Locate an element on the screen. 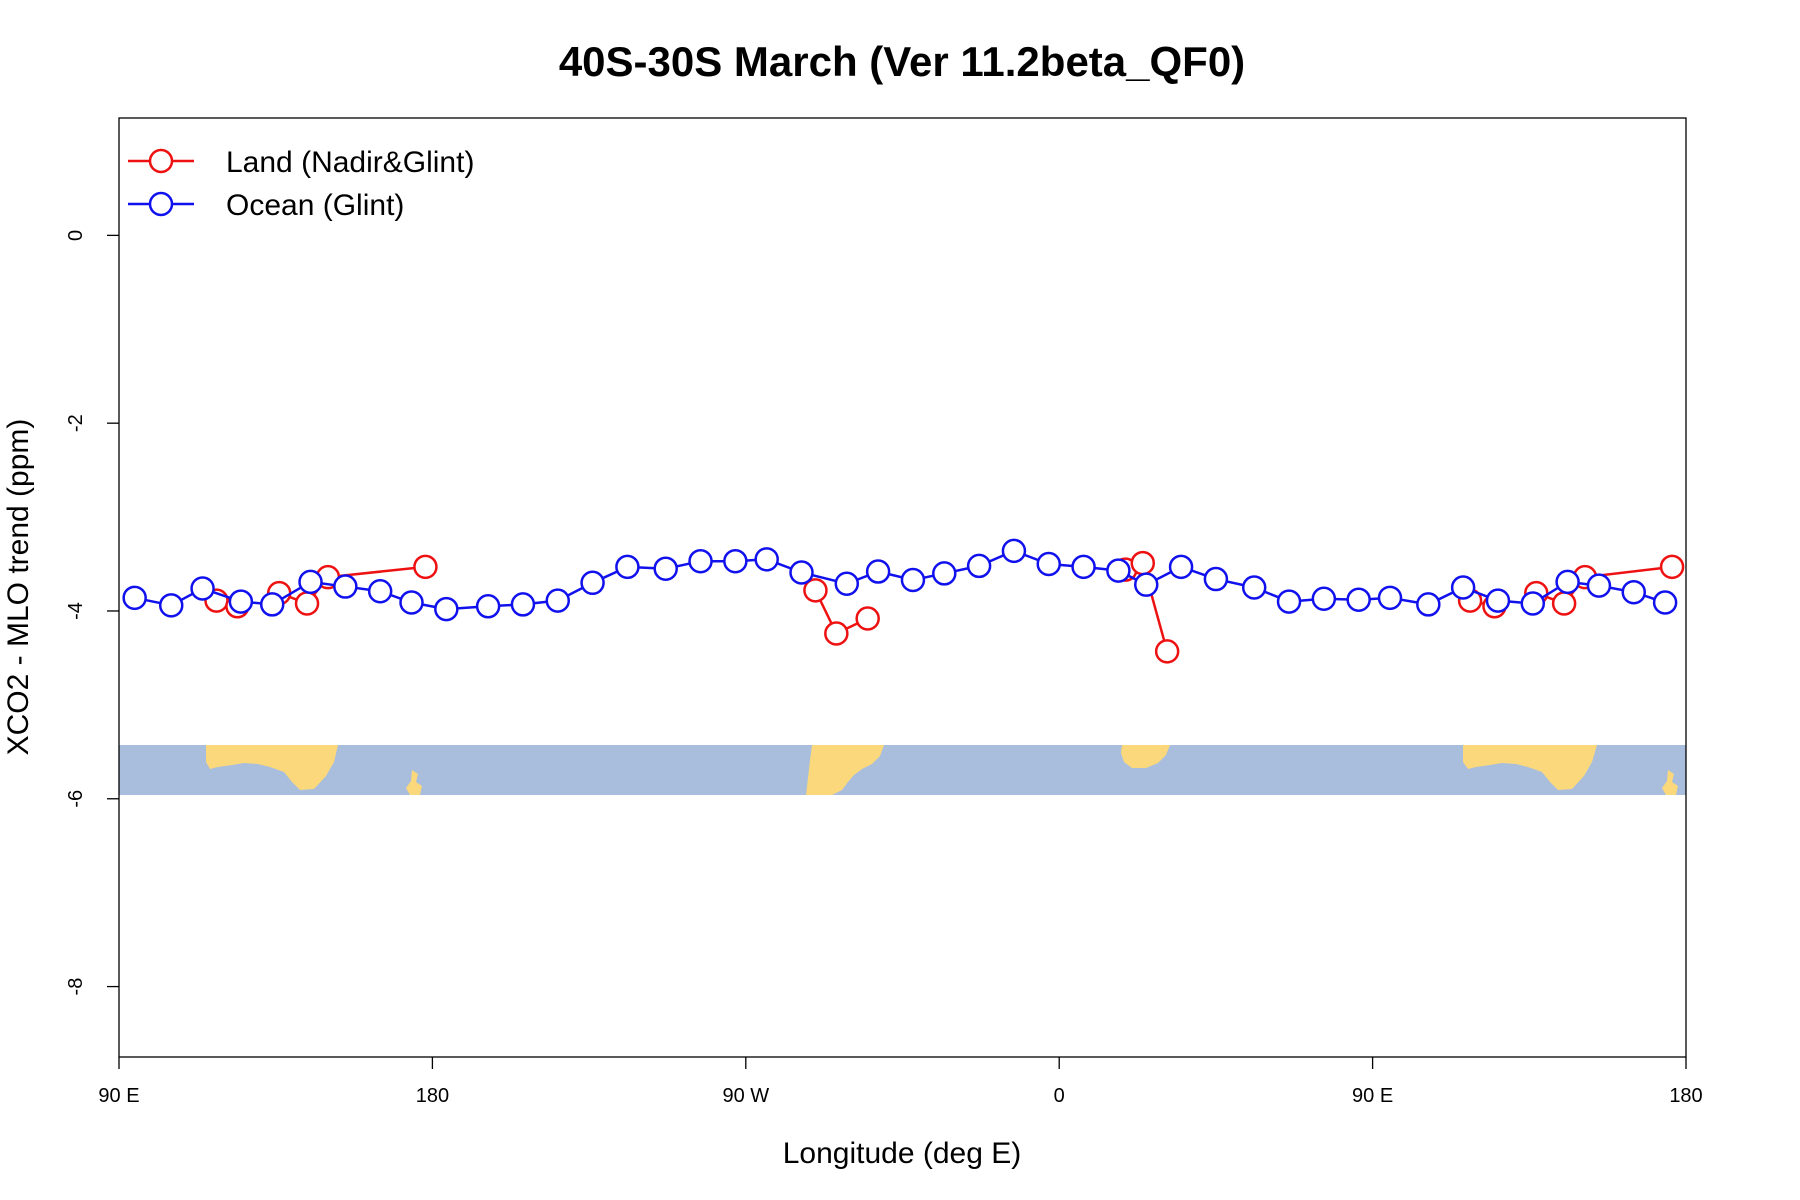 The image size is (1800, 1200). x-axis-label: Longitude (deg E) is located at coordinates (902, 1153).